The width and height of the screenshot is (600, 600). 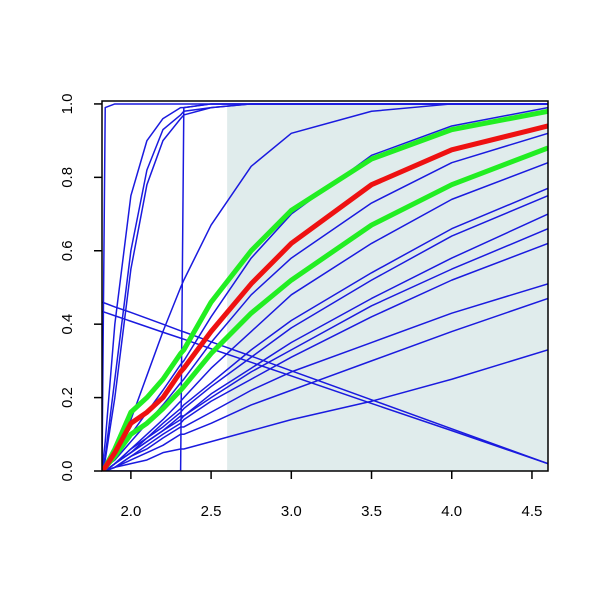 What do you see at coordinates (67, 324) in the screenshot?
I see `y-tick-label: 0.4` at bounding box center [67, 324].